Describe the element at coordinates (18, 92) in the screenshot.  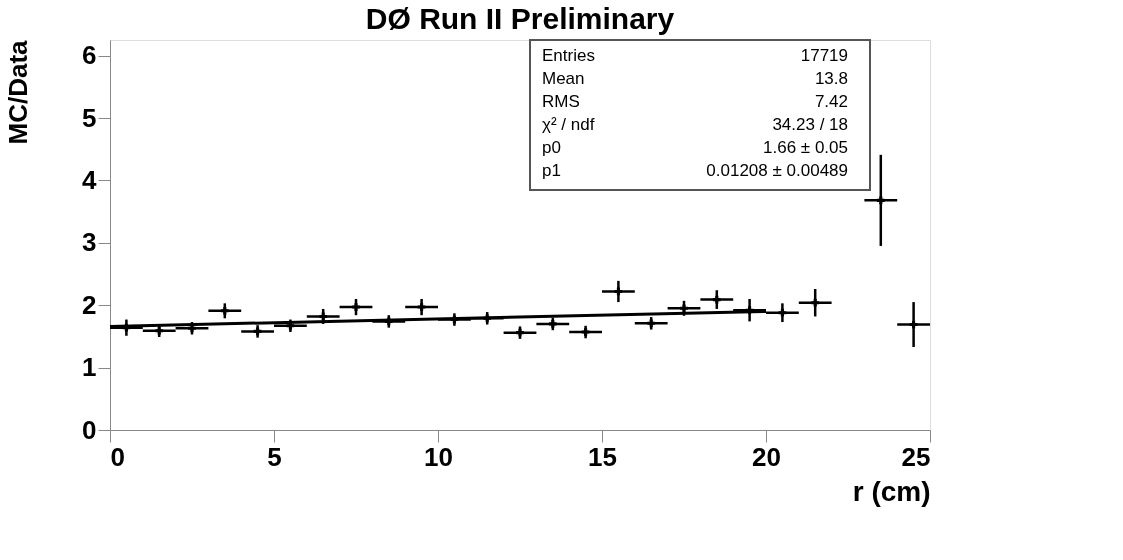
I see `y-axis-title: MC/Data` at that location.